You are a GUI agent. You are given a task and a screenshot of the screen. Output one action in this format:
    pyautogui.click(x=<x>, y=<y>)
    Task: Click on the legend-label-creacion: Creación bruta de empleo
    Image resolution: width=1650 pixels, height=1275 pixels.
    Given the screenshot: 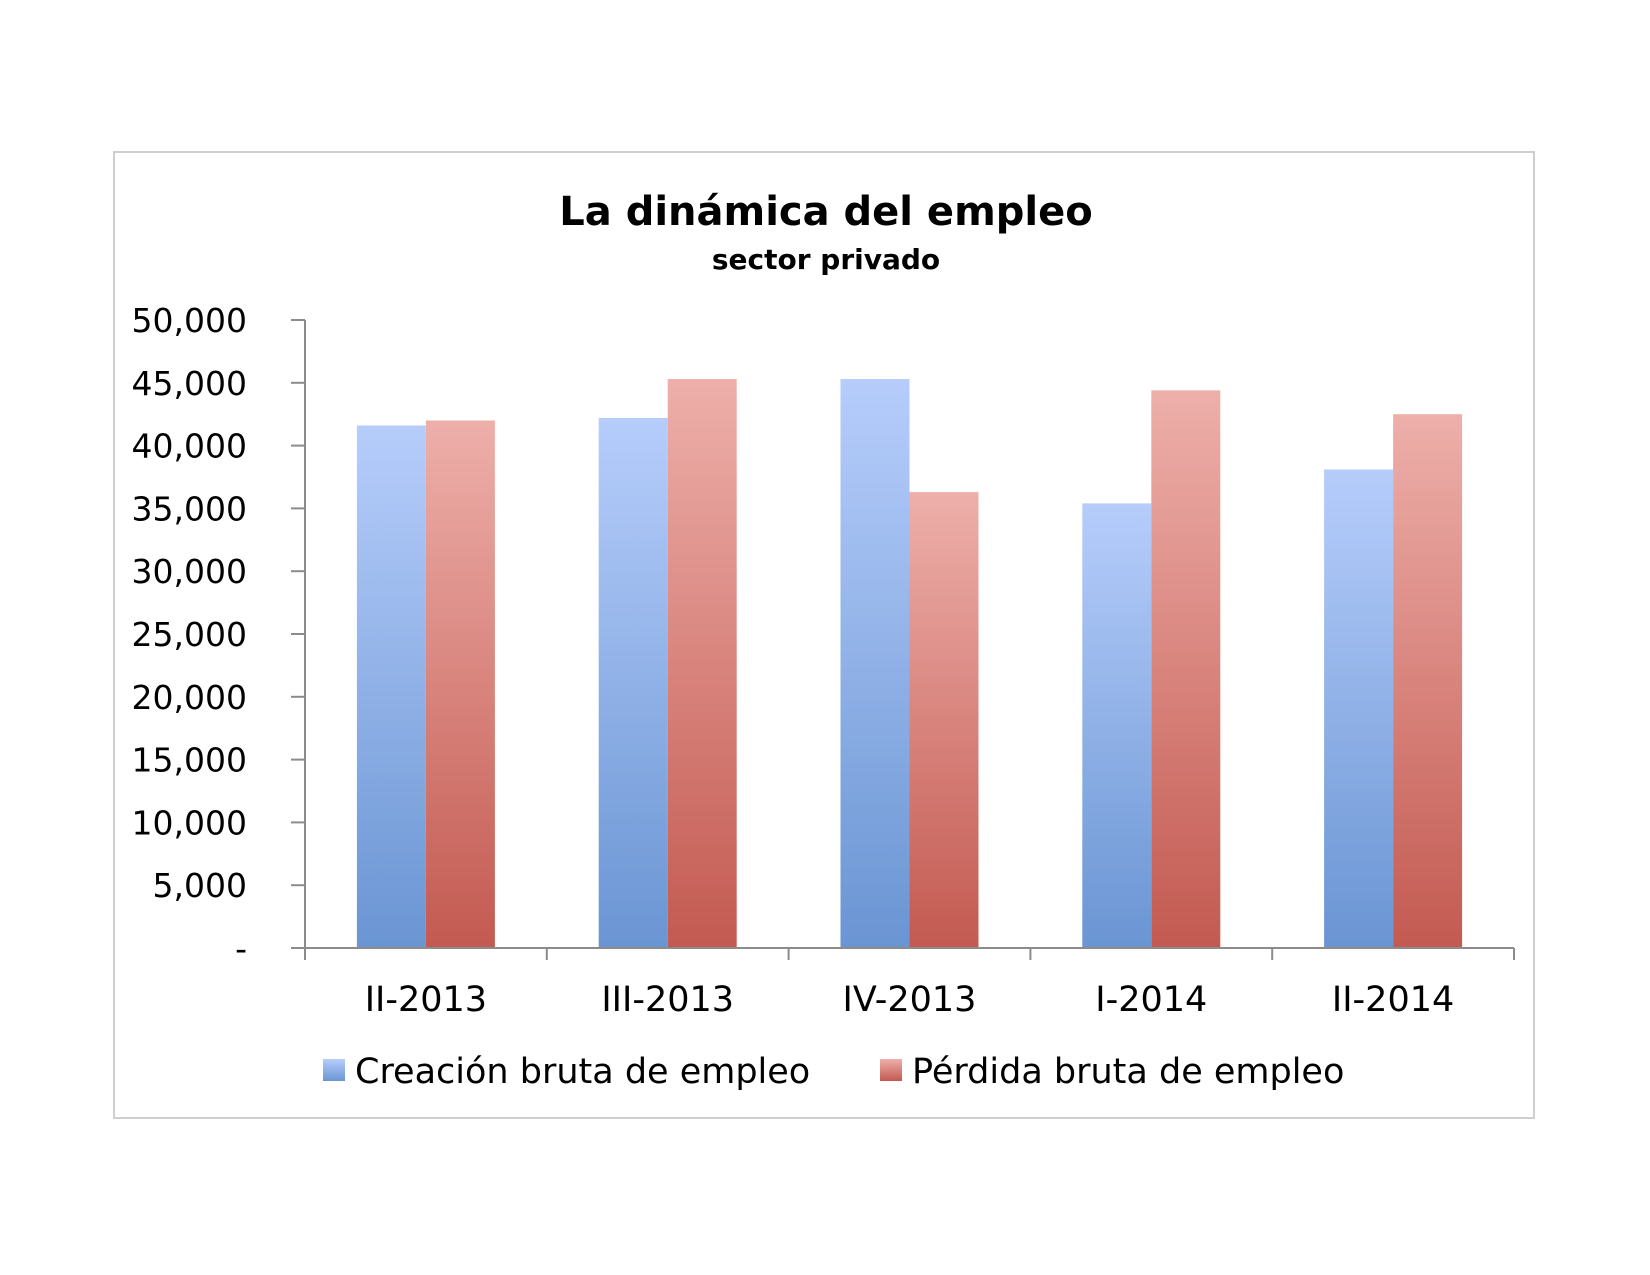 What is the action you would take?
    pyautogui.click(x=582, y=1072)
    